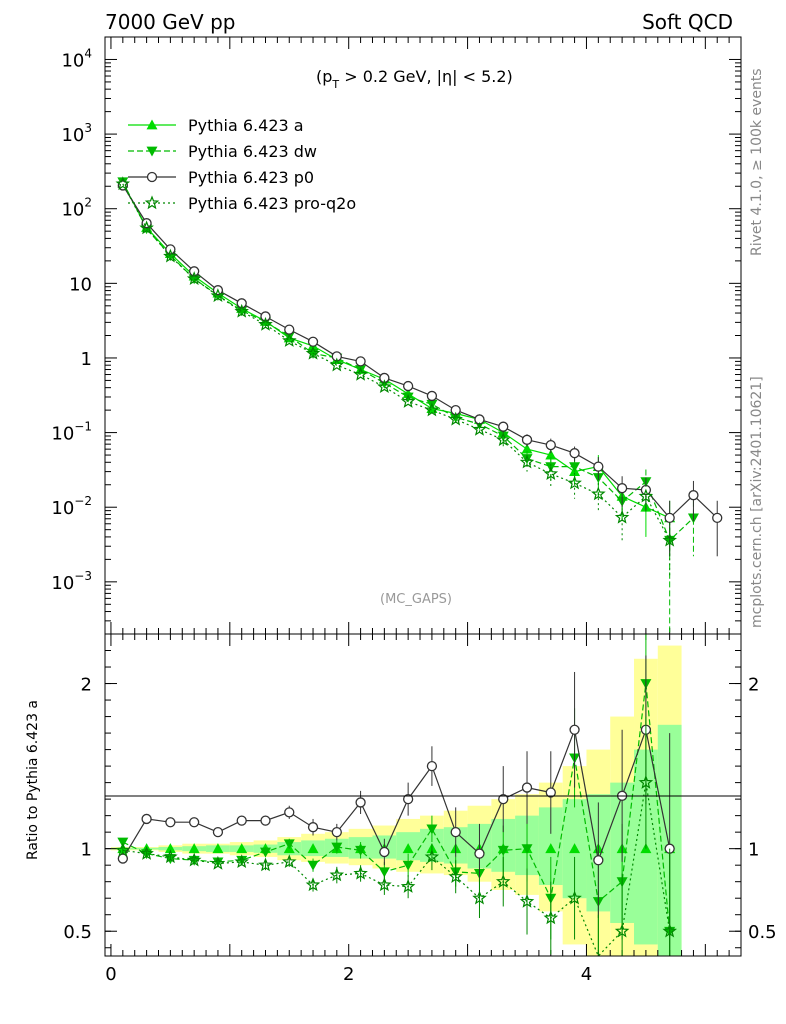 This screenshot has width=786, height=1024. I want to click on ytick-label-exp: 3, so click(88, 128).